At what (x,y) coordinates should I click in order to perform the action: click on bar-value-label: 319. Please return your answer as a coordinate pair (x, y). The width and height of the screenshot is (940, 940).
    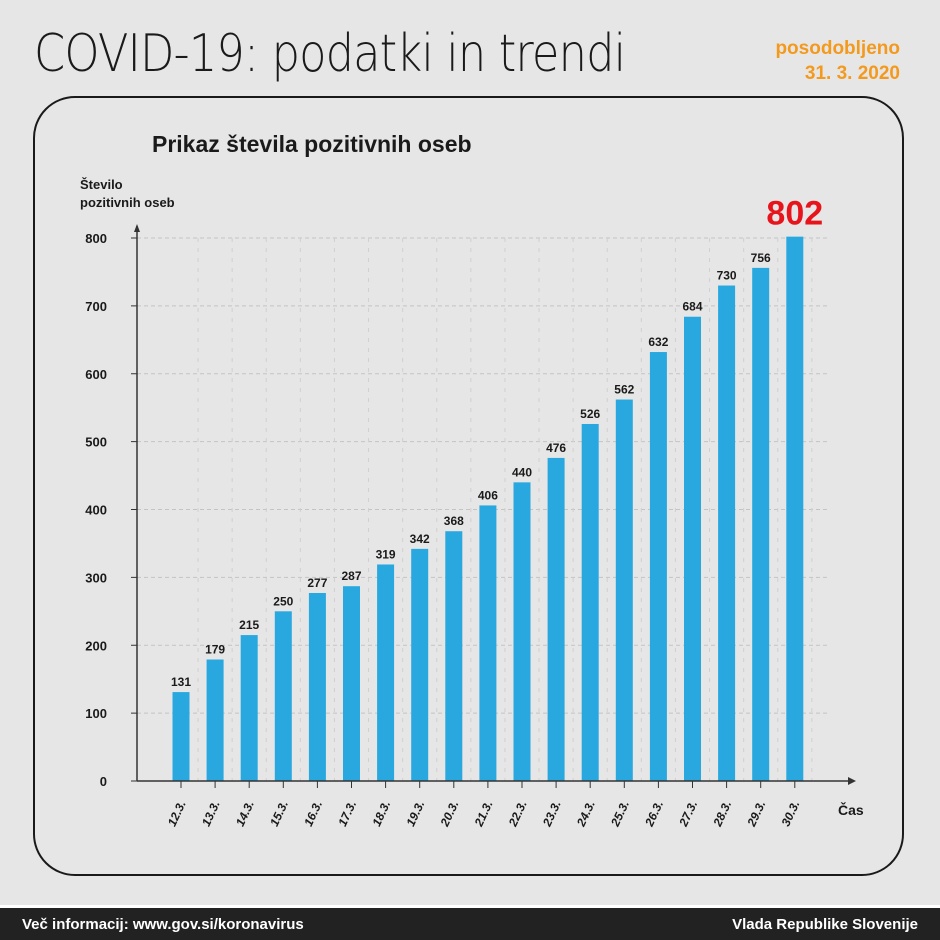
    Looking at the image, I should click on (386, 554).